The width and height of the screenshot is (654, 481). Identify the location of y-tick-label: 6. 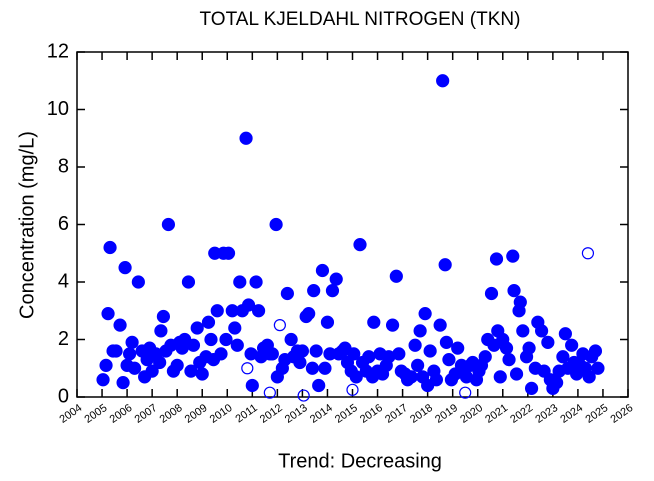
(63, 224).